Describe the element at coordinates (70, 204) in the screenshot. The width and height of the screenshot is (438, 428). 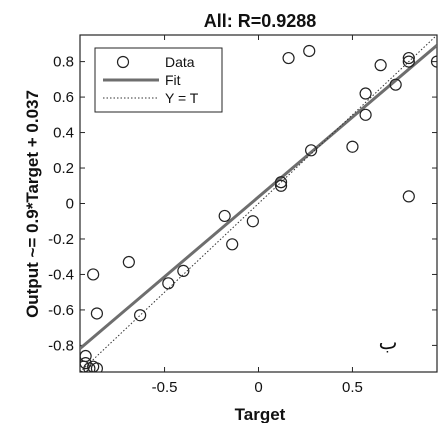
I see `y-tick-label: 0` at that location.